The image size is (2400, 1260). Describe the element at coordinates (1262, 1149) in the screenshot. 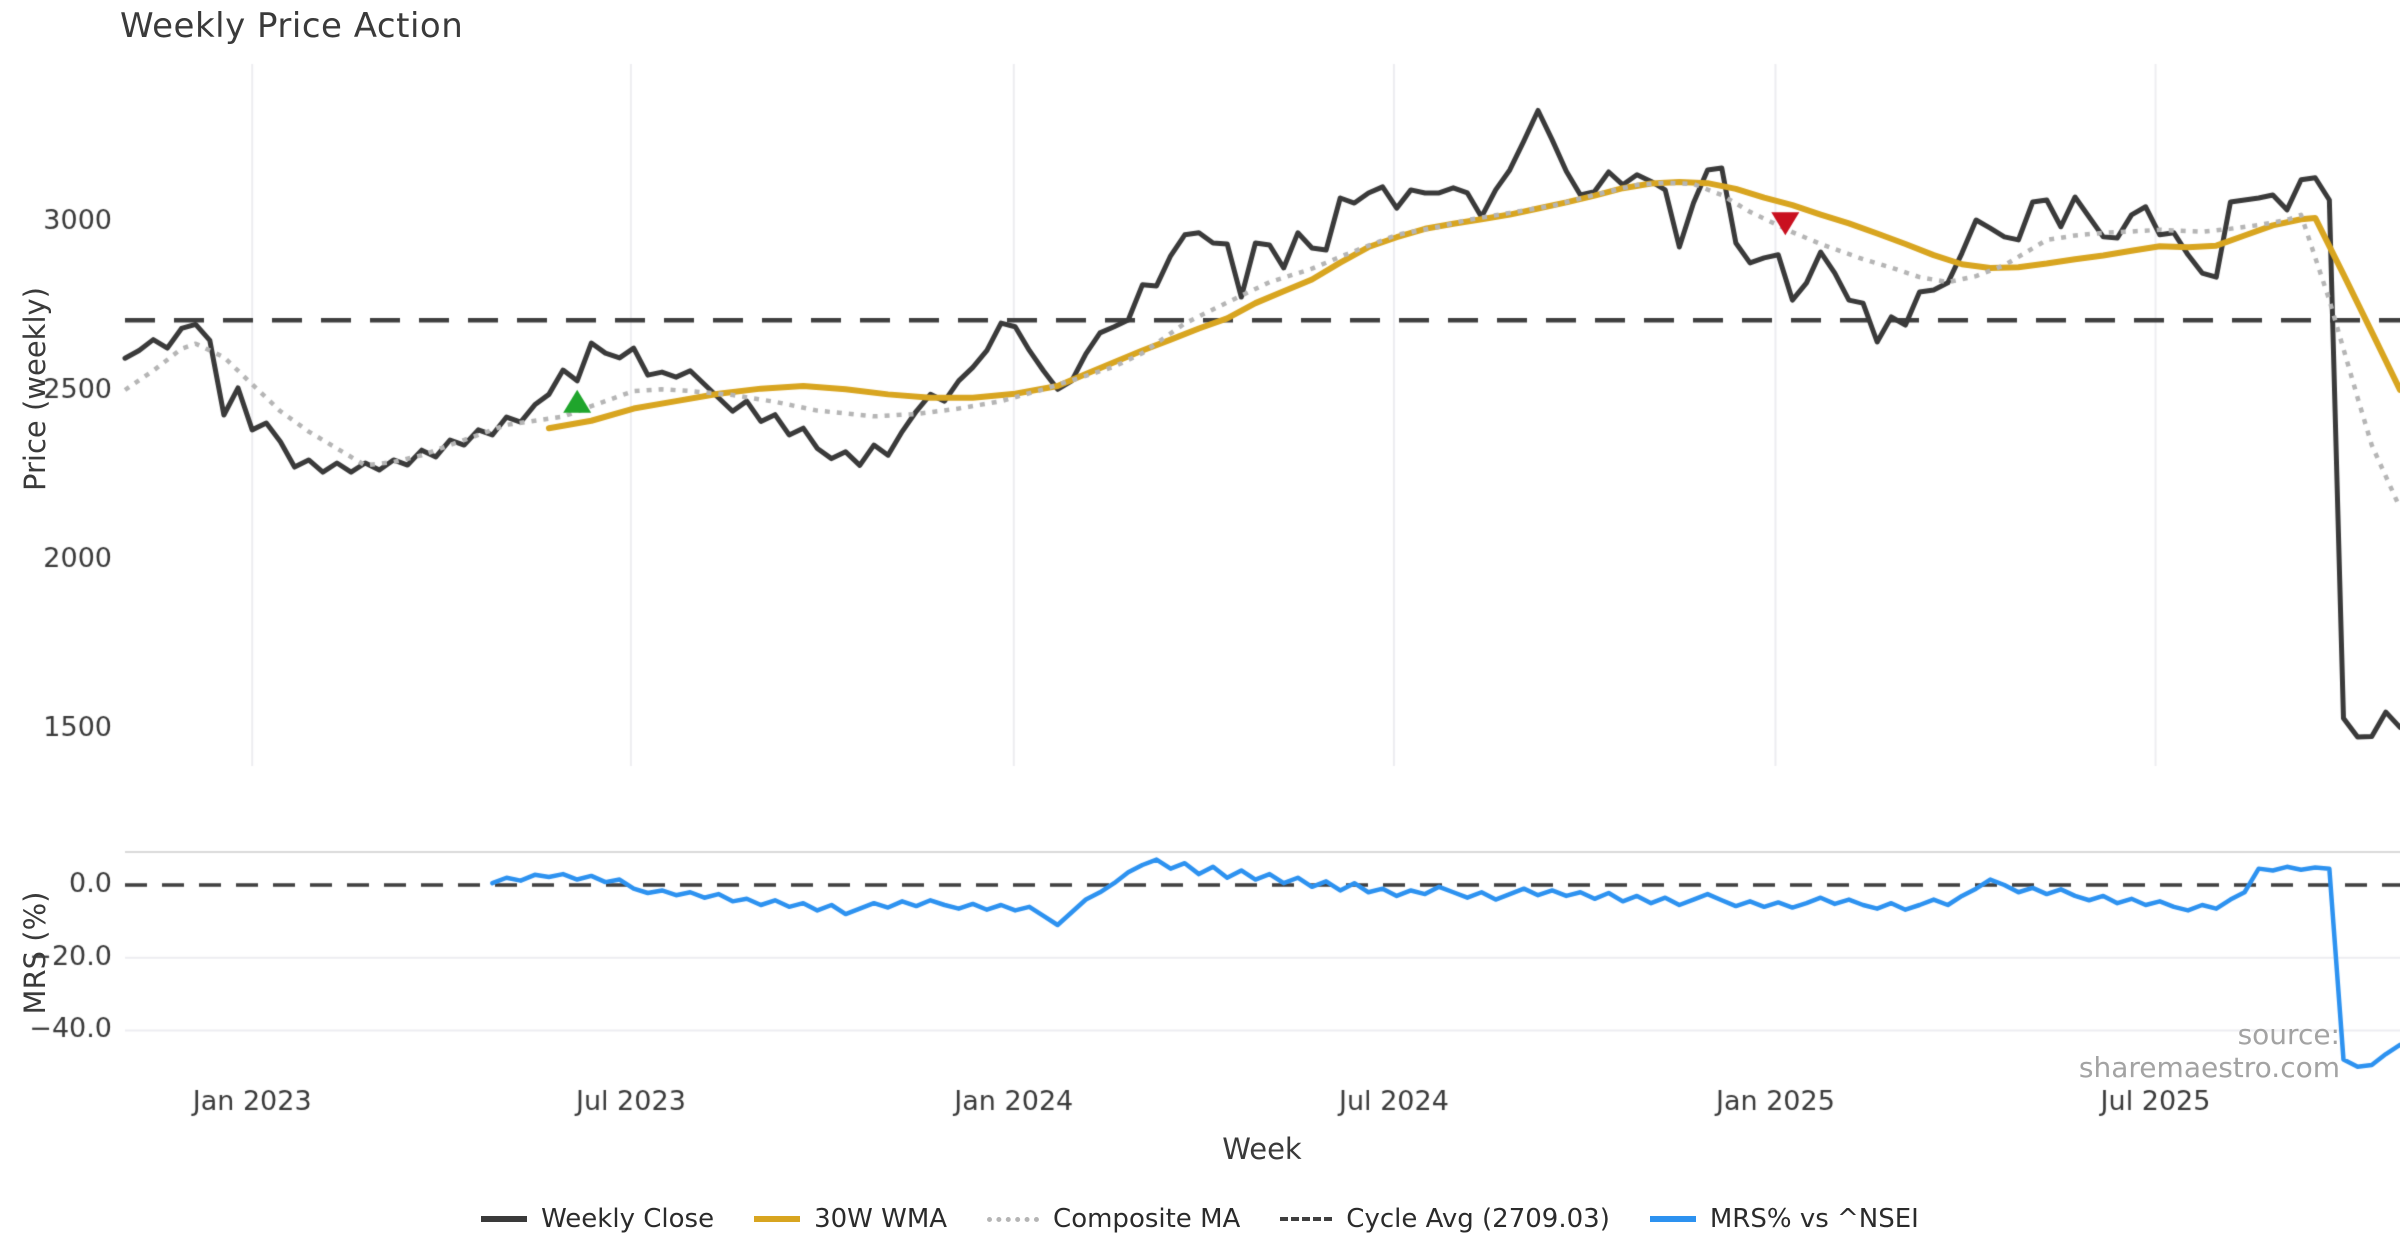

I see `week-axis-label: Week` at that location.